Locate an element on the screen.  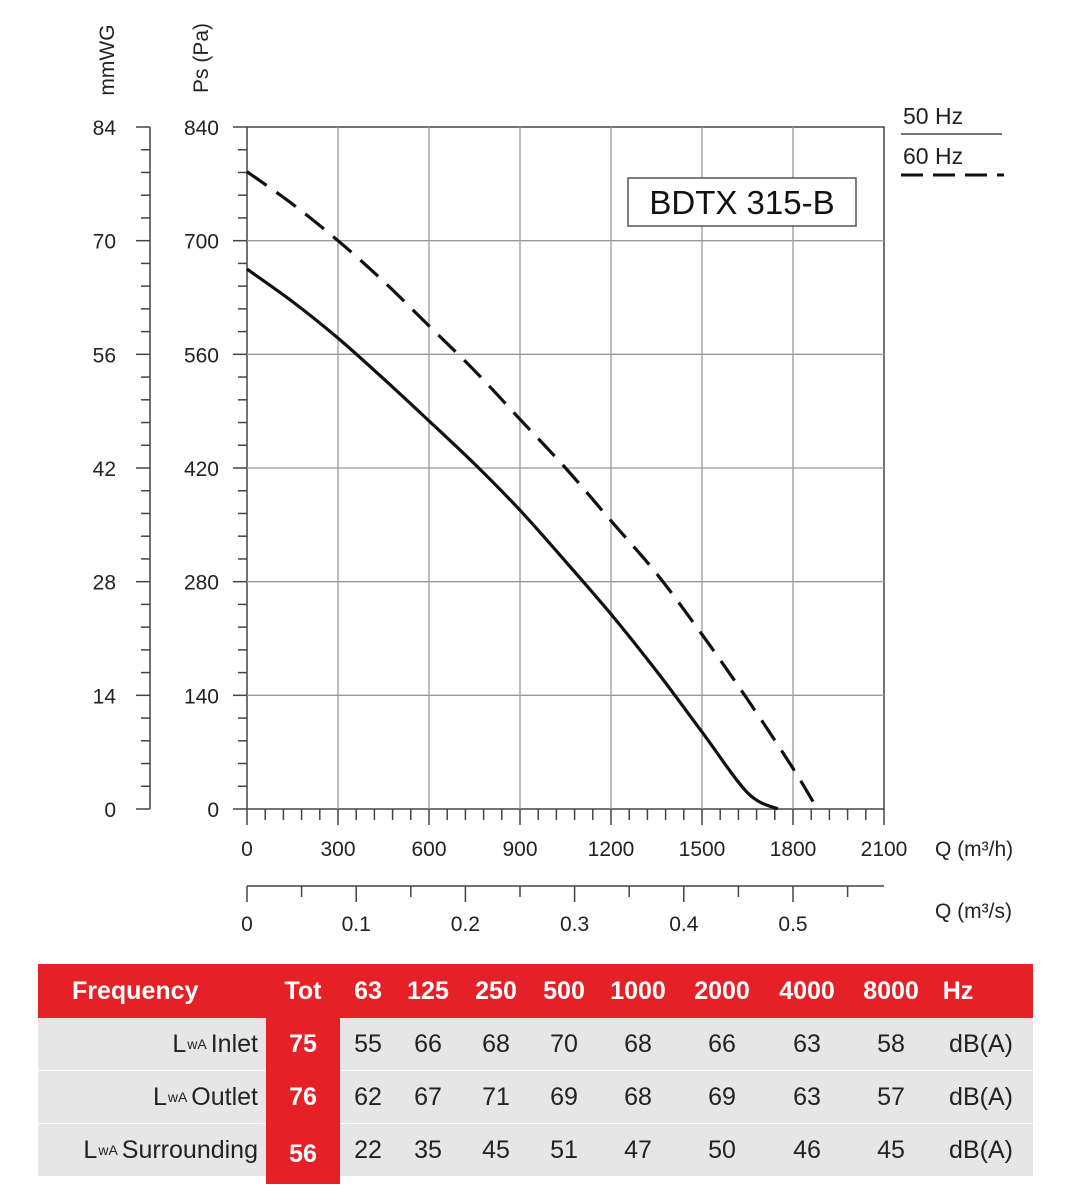
x2-tick-label: 0 is located at coordinates (247, 924).